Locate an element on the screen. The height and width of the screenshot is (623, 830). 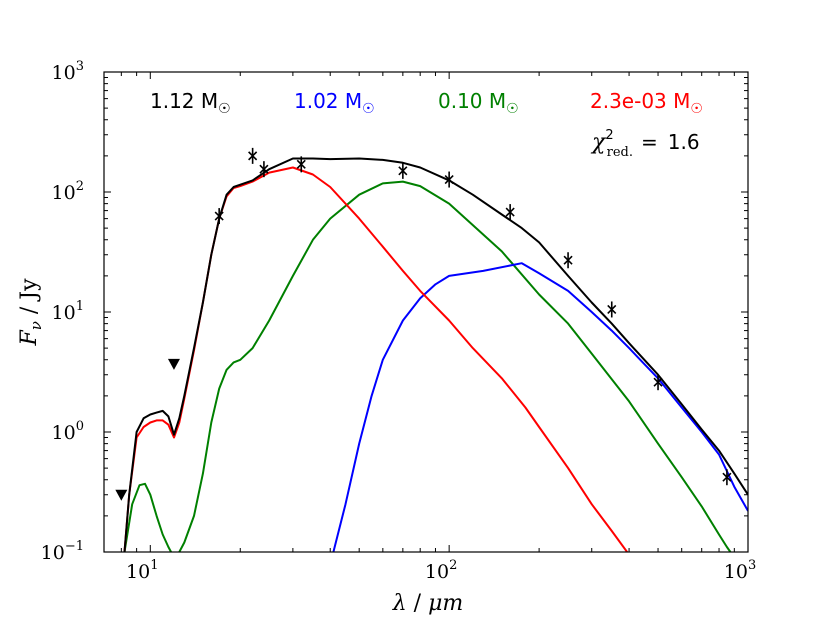
chi-squared-annotation: χ2 red. = 1.6 is located at coordinates (645, 144).